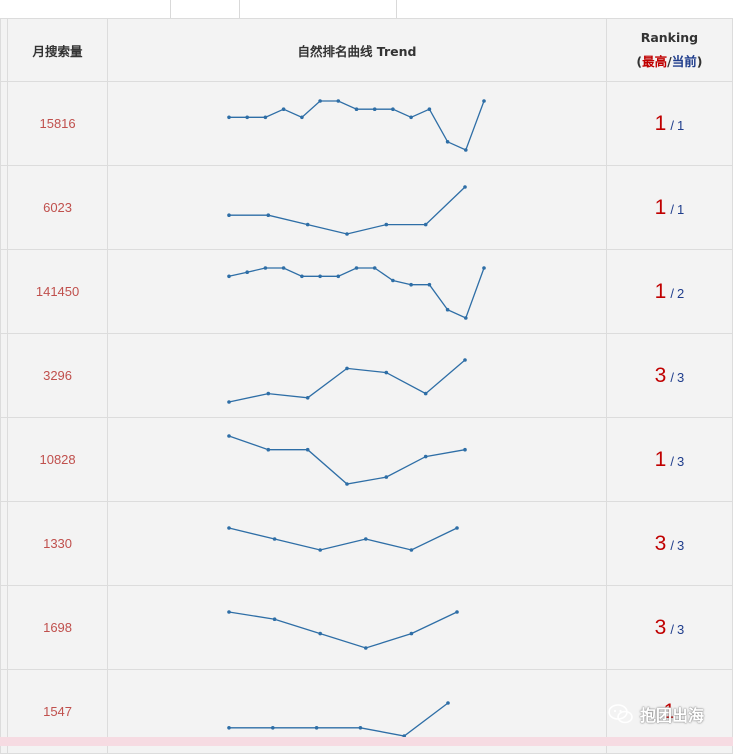 The height and width of the screenshot is (754, 733). Describe the element at coordinates (620, 714) in the screenshot. I see `wechat-icon` at that location.